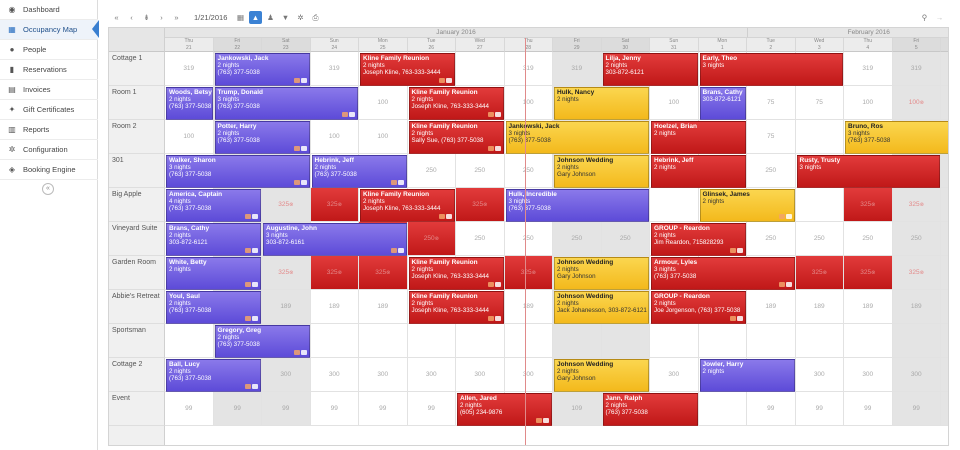 This screenshot has width=960, height=450. I want to click on booking-block: Jankowski, Jack 3 nights (763) 377-5038, so click(577, 137).